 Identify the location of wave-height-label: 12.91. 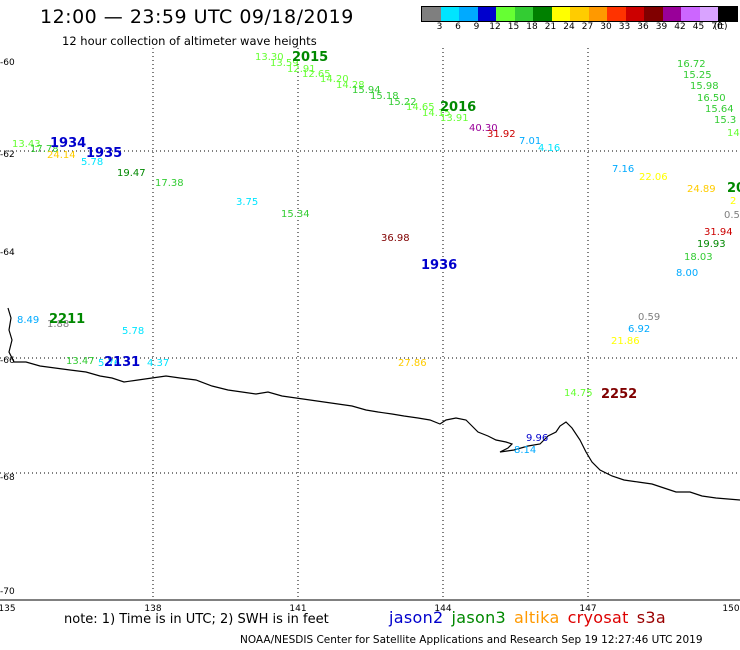
(301, 69).